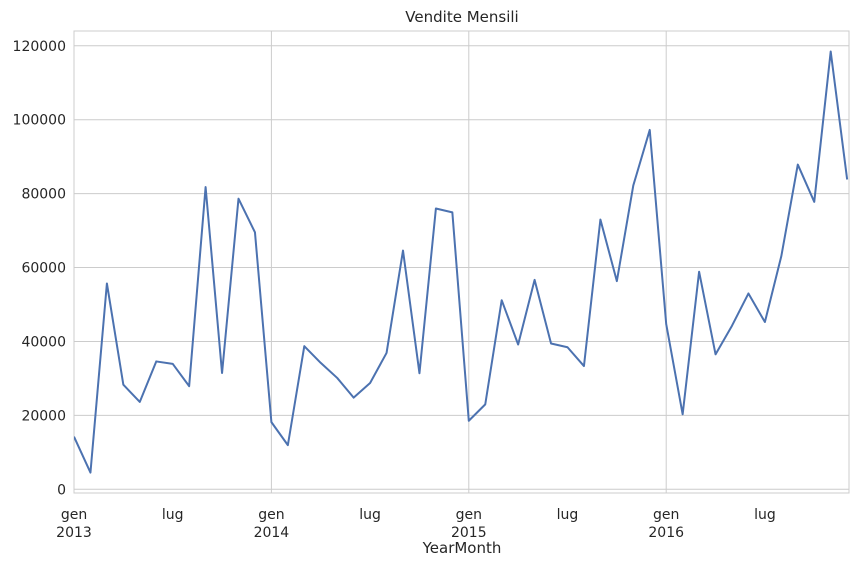  What do you see at coordinates (272, 533) in the screenshot?
I see `x-tick-year-label: 2014` at bounding box center [272, 533].